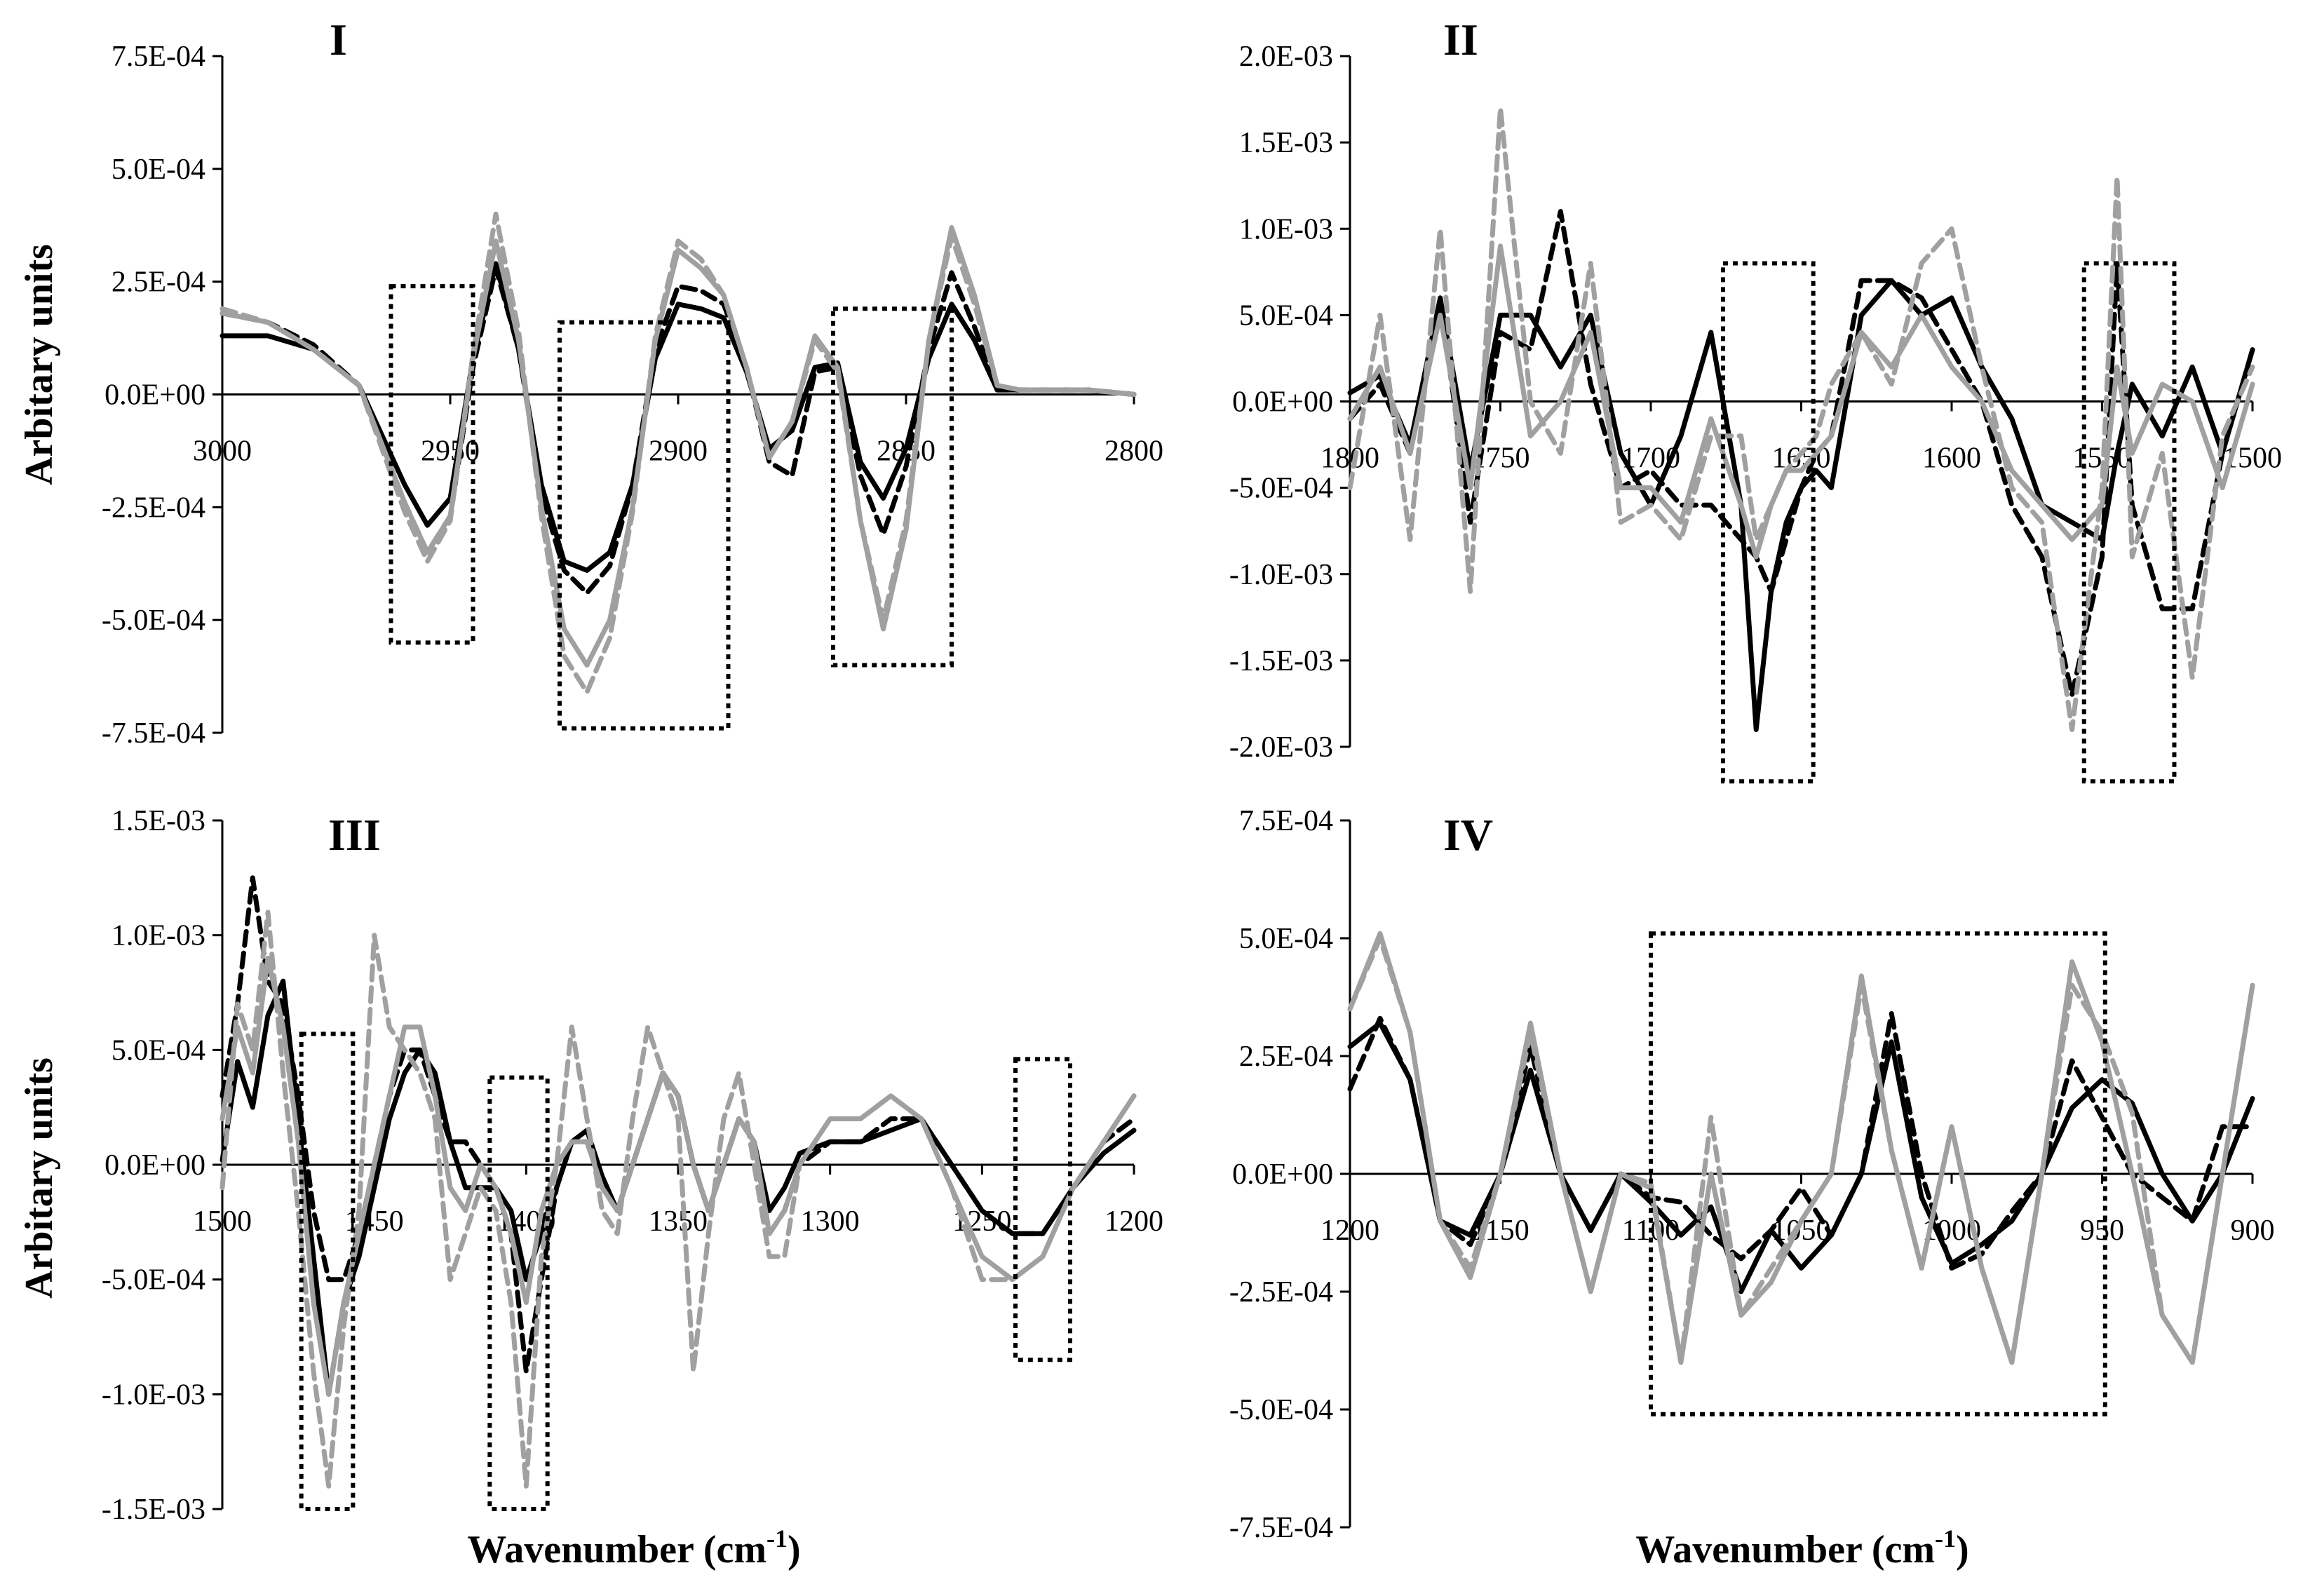 This screenshot has width=2303, height=1596. What do you see at coordinates (830, 1222) in the screenshot?
I see `x-tick-label: 1300` at bounding box center [830, 1222].